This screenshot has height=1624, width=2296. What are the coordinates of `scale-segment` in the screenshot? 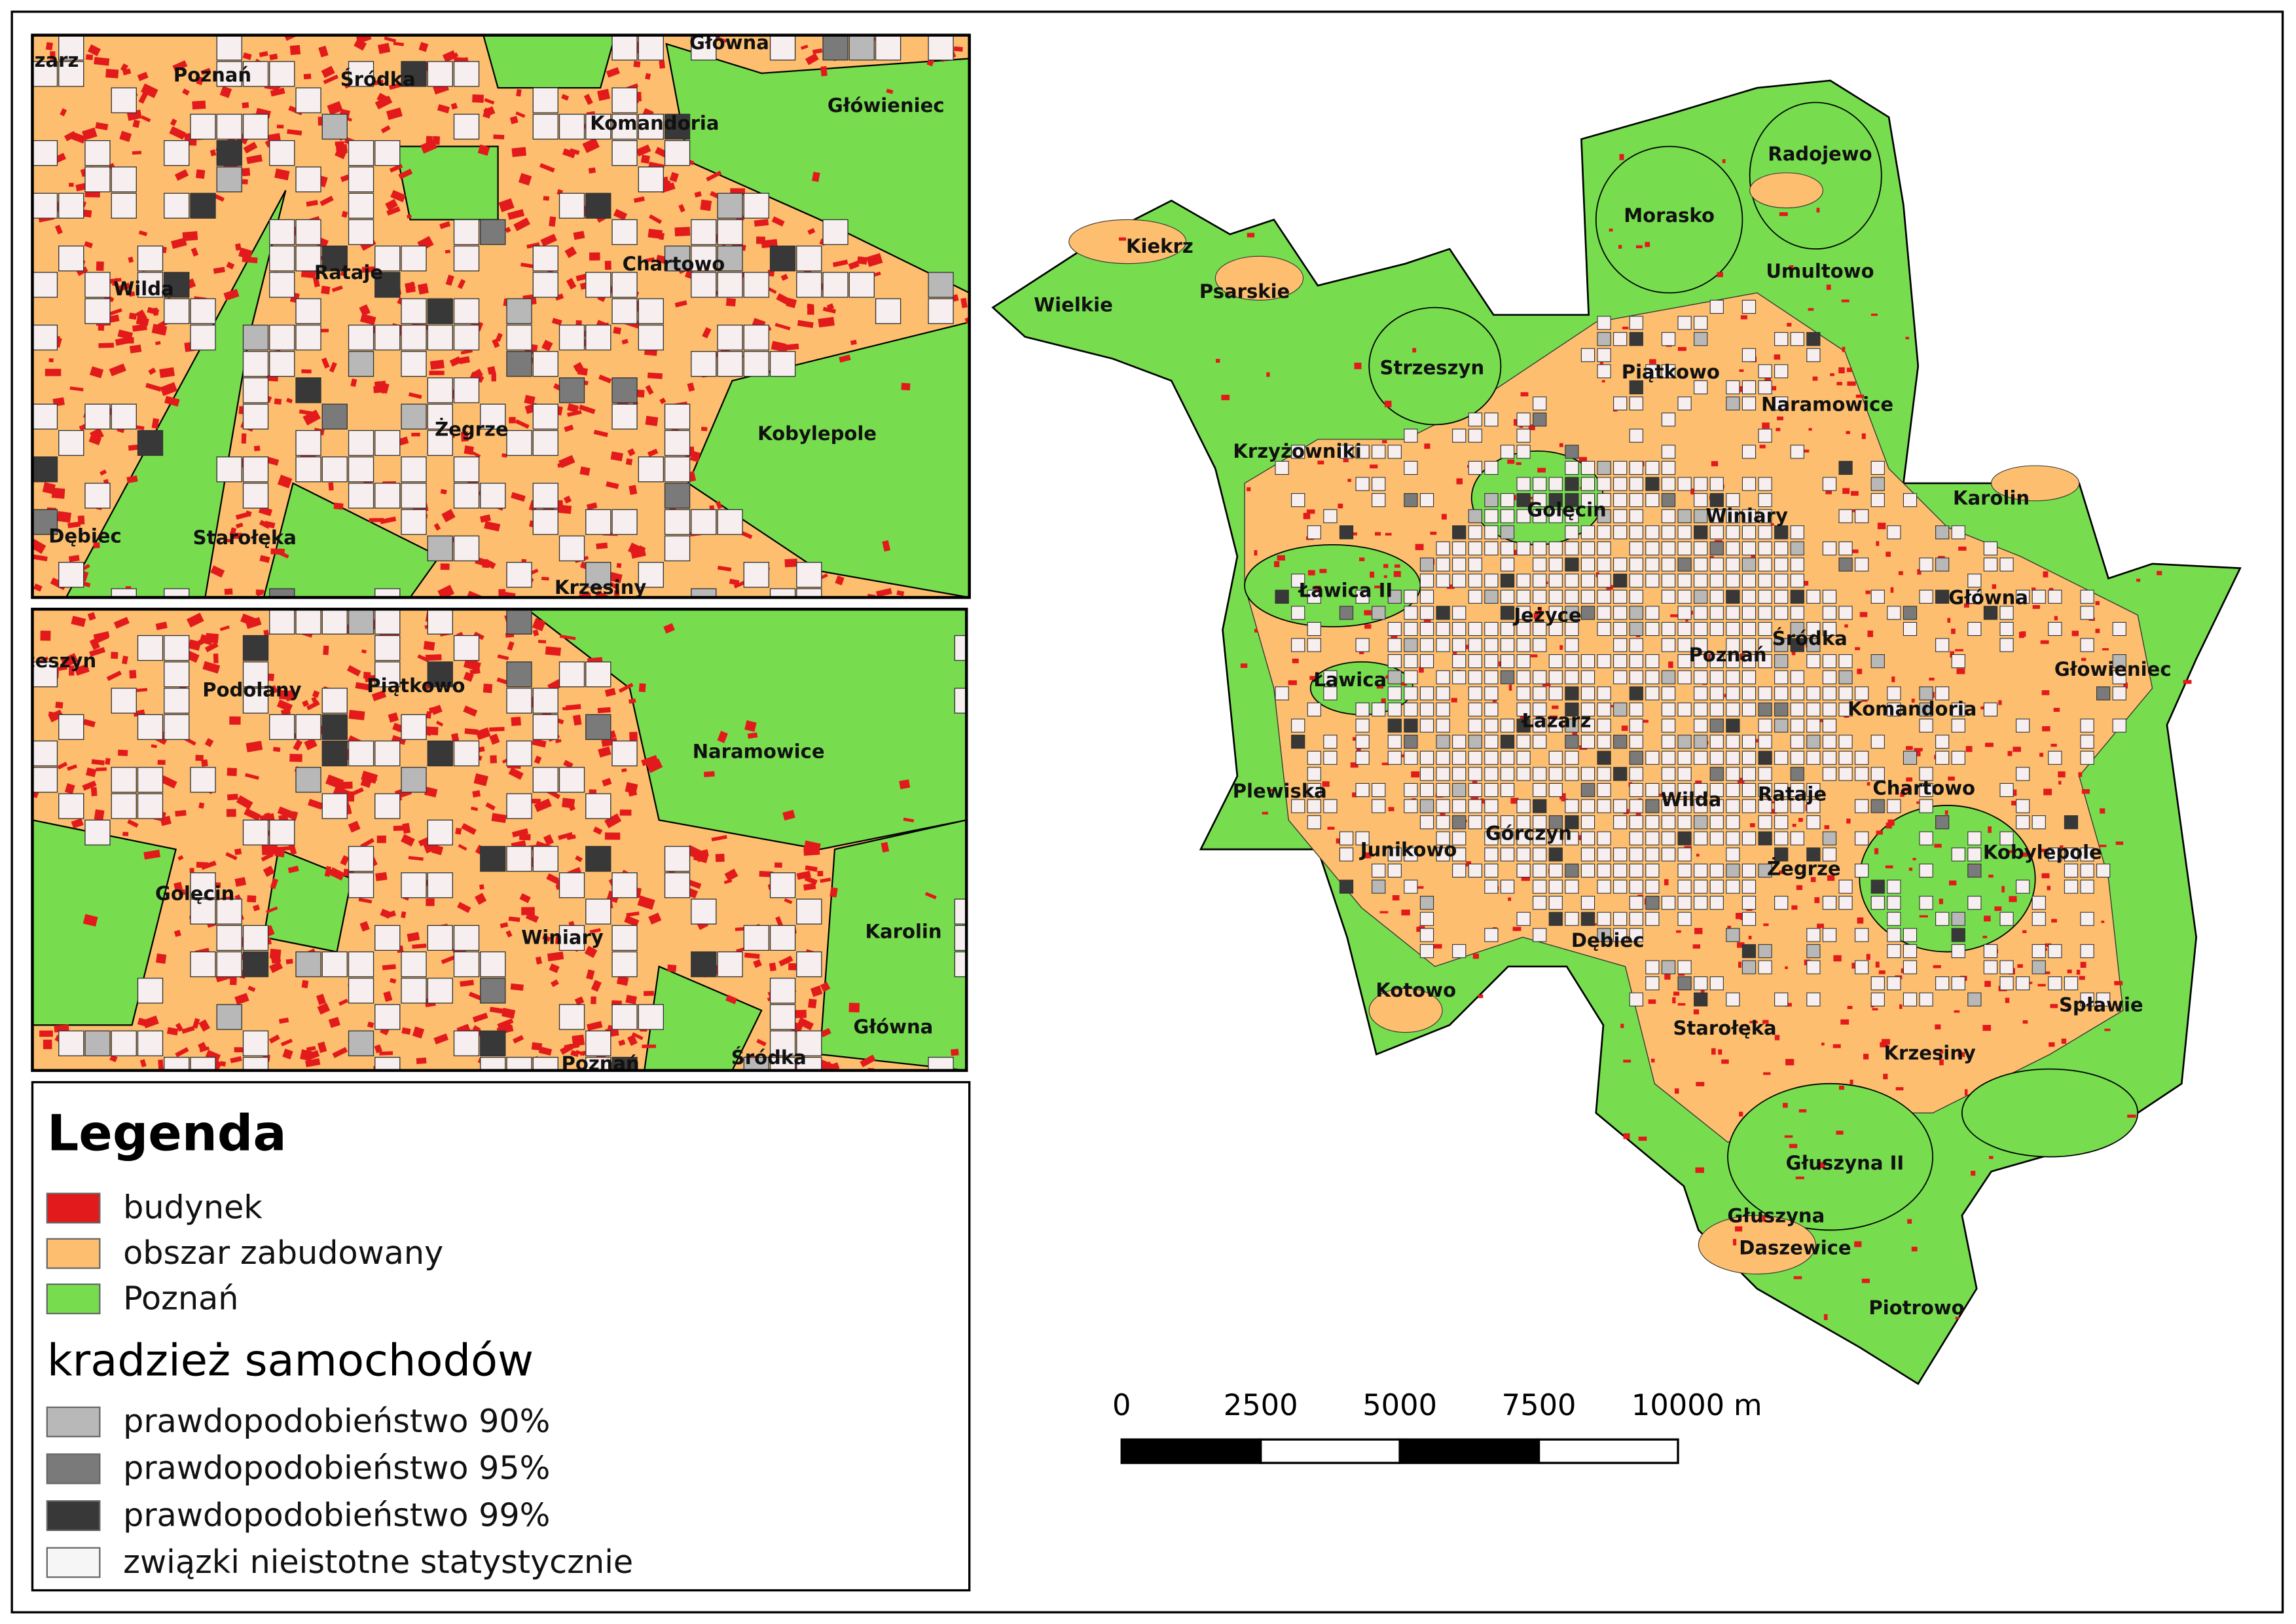 It's located at (1469, 1451).